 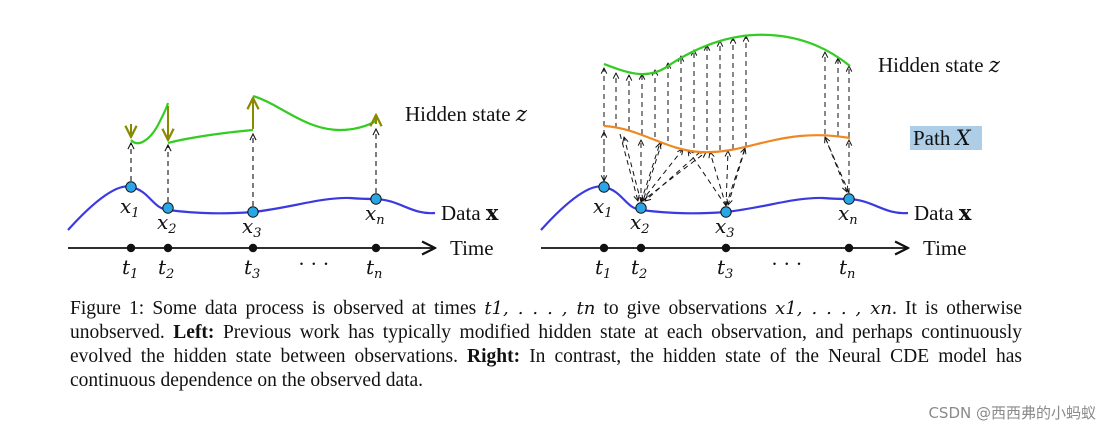 What do you see at coordinates (376, 248) in the screenshot?
I see `left-tick-dot-tn` at bounding box center [376, 248].